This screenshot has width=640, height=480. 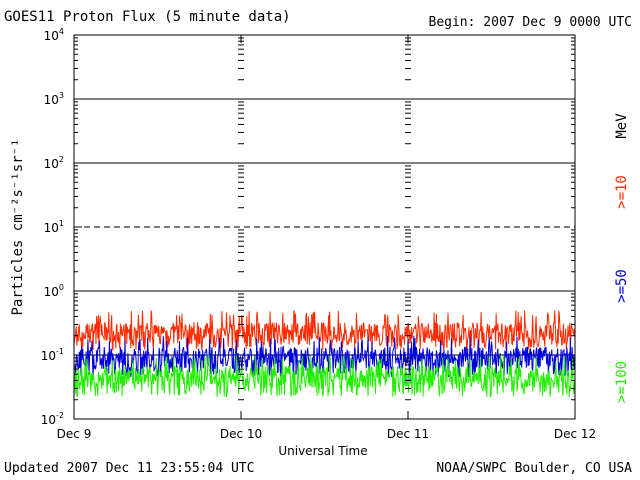 I want to click on series-ge100, so click(x=324, y=376).